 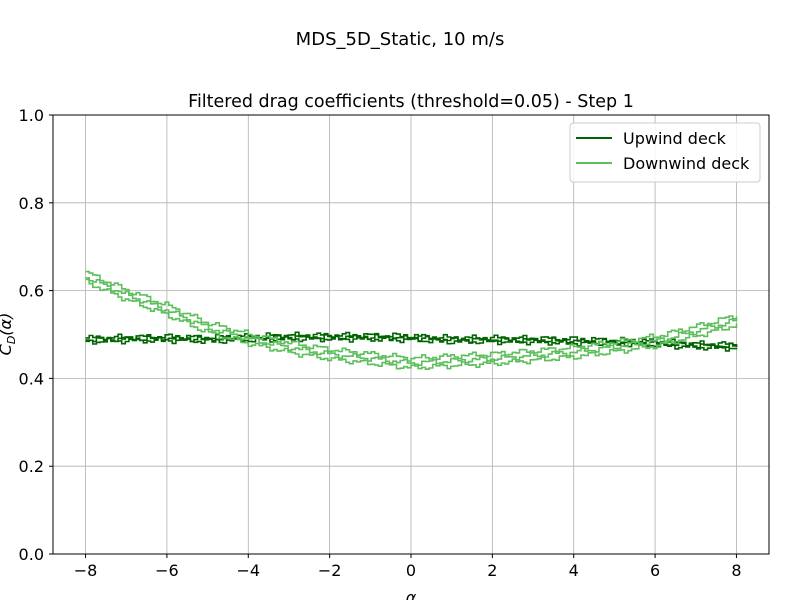 What do you see at coordinates (574, 570) in the screenshot?
I see `x-tick-label: 4` at bounding box center [574, 570].